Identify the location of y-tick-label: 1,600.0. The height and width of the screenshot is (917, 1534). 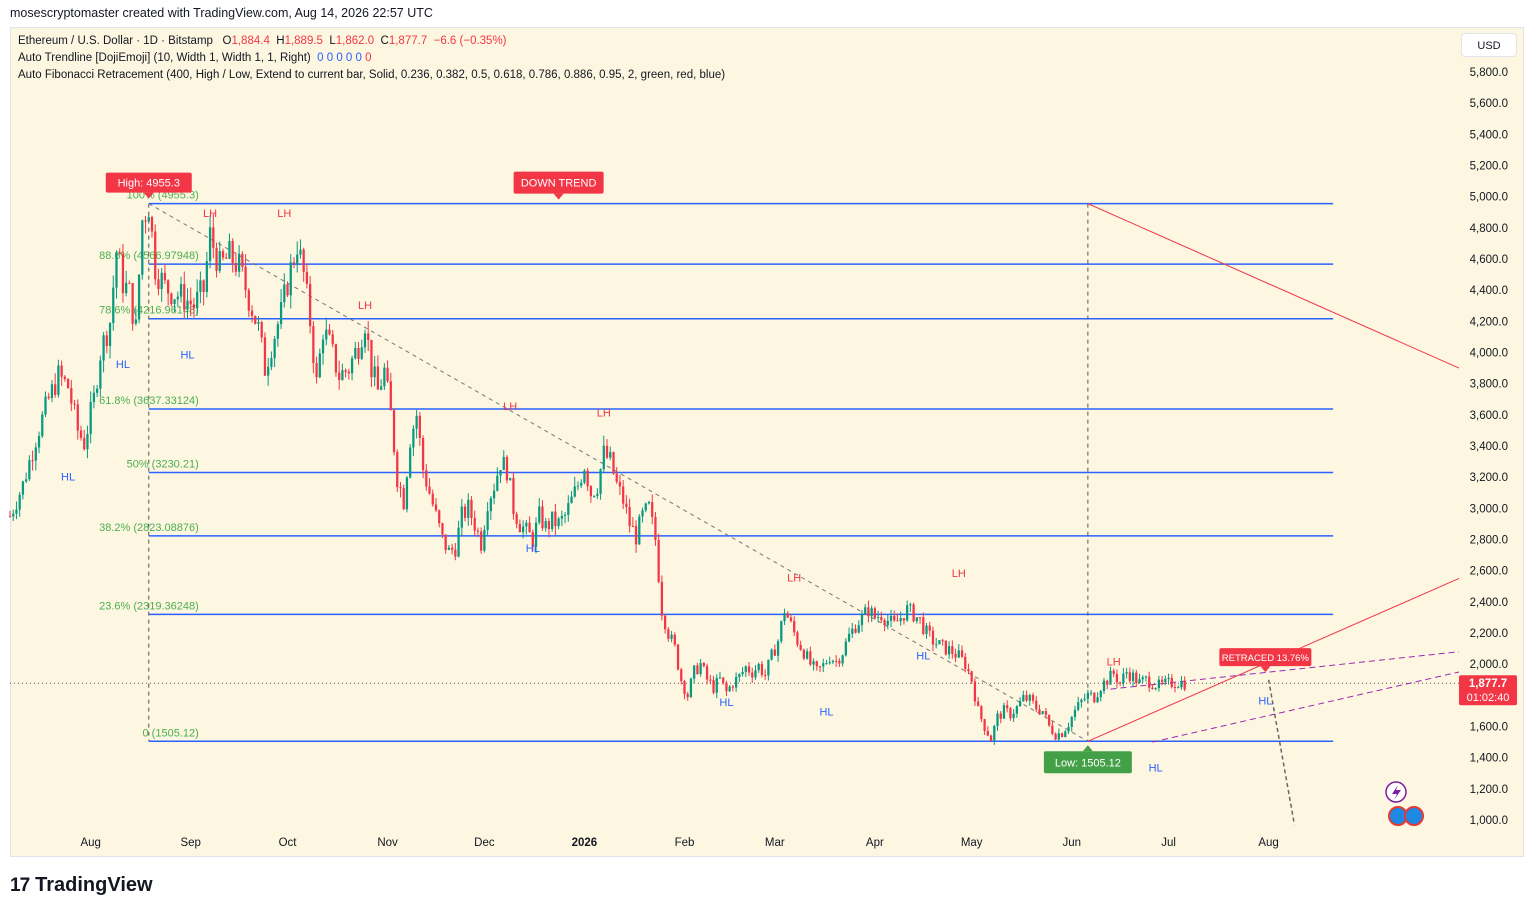
(1489, 728).